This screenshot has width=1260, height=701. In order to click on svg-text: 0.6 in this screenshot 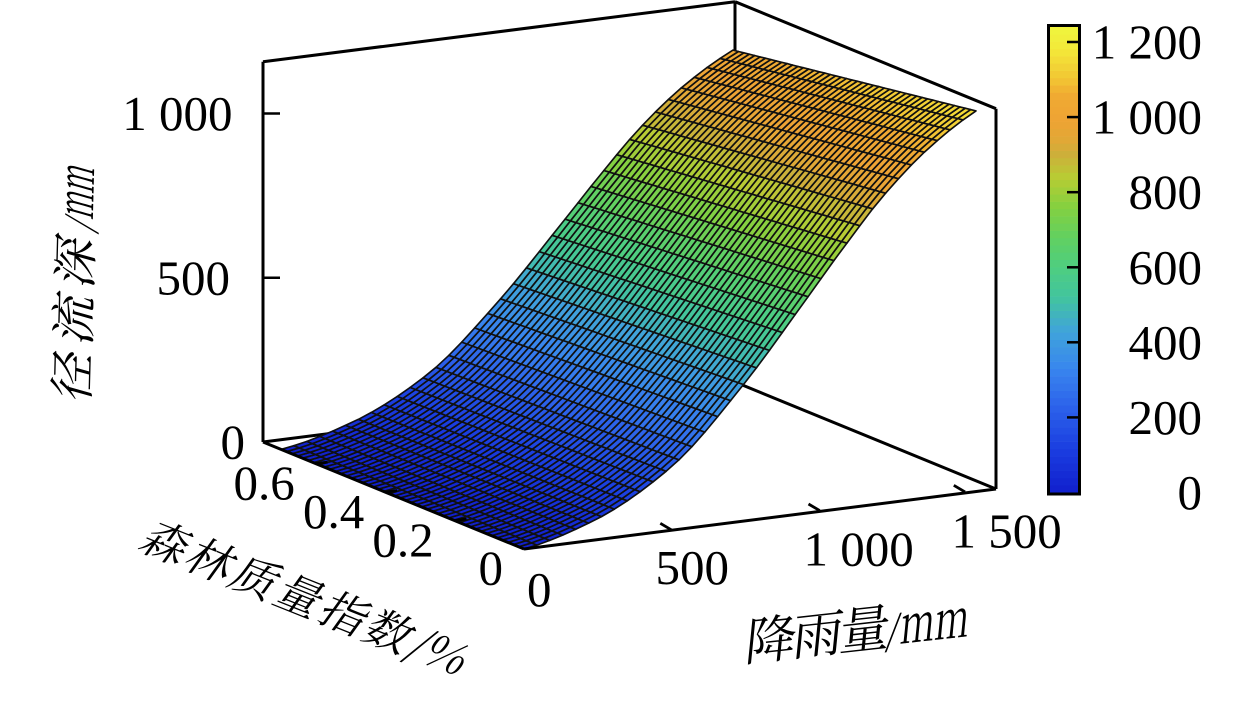, I will do `click(263, 483)`.